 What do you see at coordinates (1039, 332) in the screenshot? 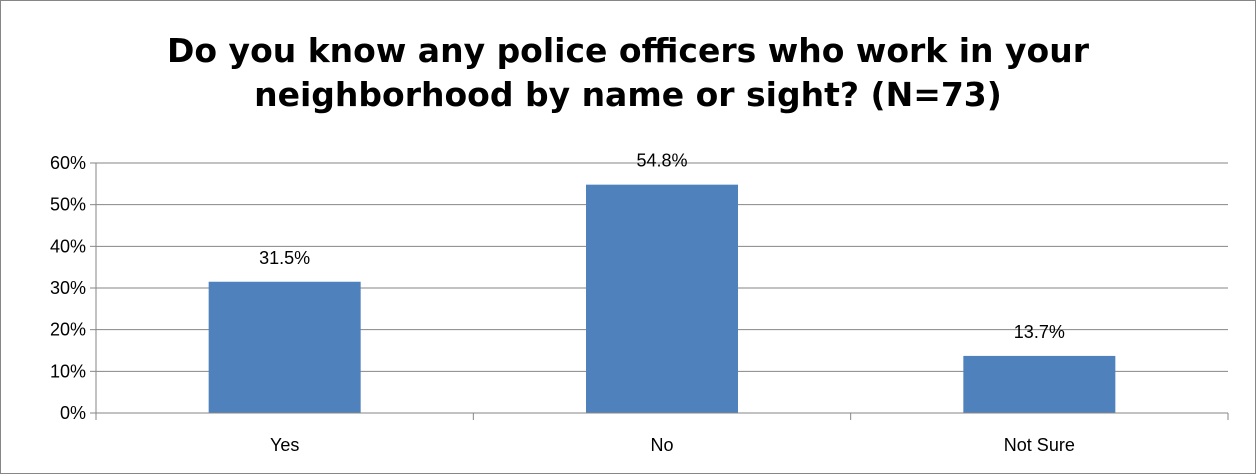
I see `data-label: 13.7%` at bounding box center [1039, 332].